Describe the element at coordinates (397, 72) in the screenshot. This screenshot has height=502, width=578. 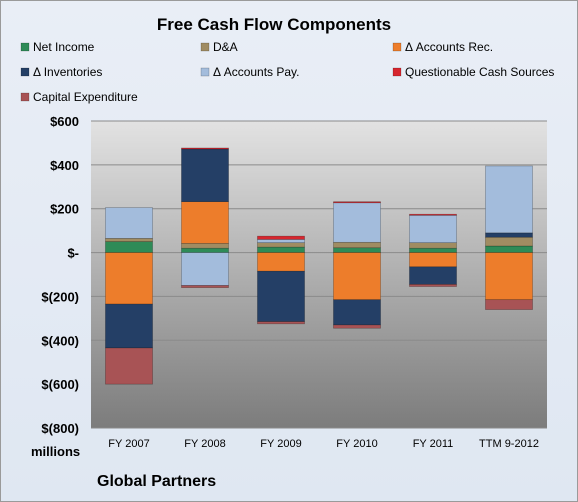
I see `legend-swatch-questionable-cash-sources` at that location.